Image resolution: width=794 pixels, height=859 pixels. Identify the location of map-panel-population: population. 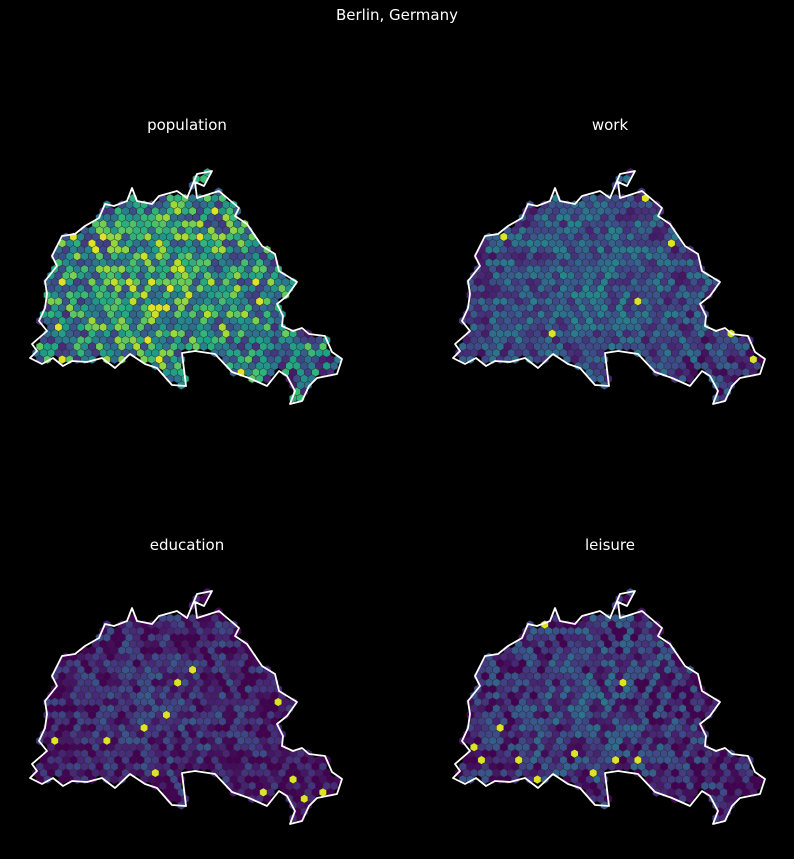
(187, 266).